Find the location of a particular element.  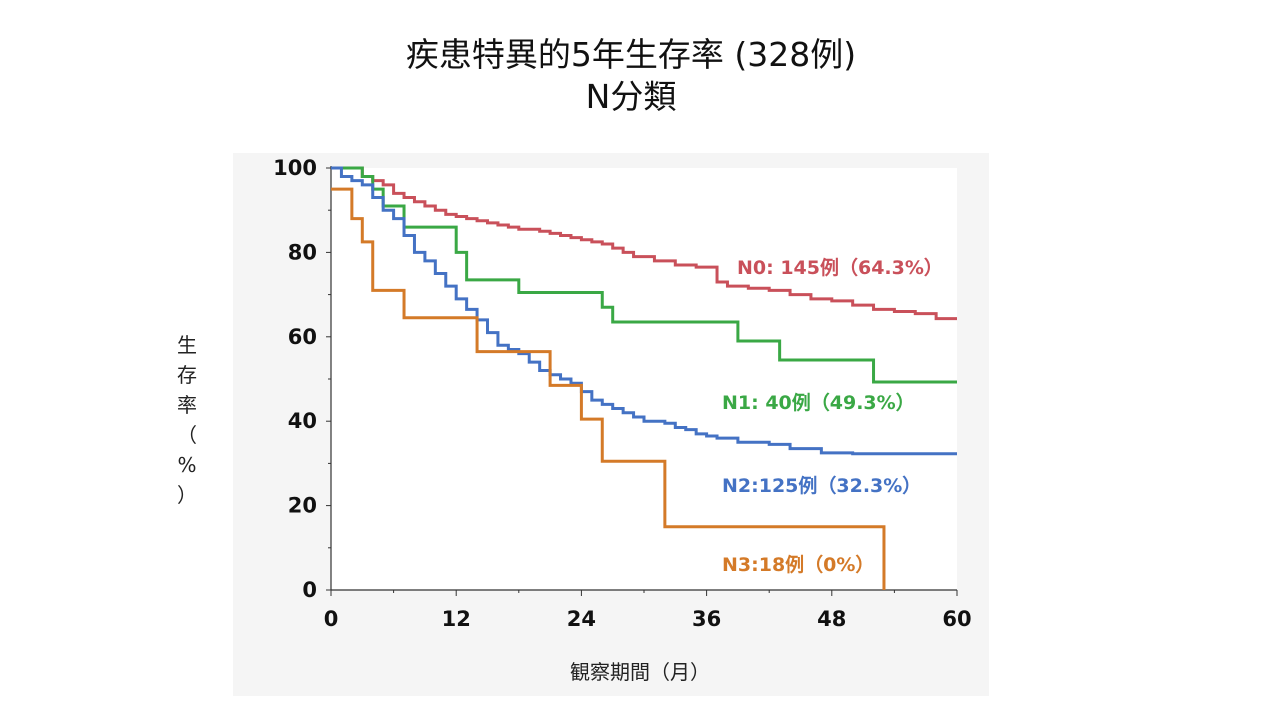

y-axis-label-char: ） is located at coordinates (187, 495).